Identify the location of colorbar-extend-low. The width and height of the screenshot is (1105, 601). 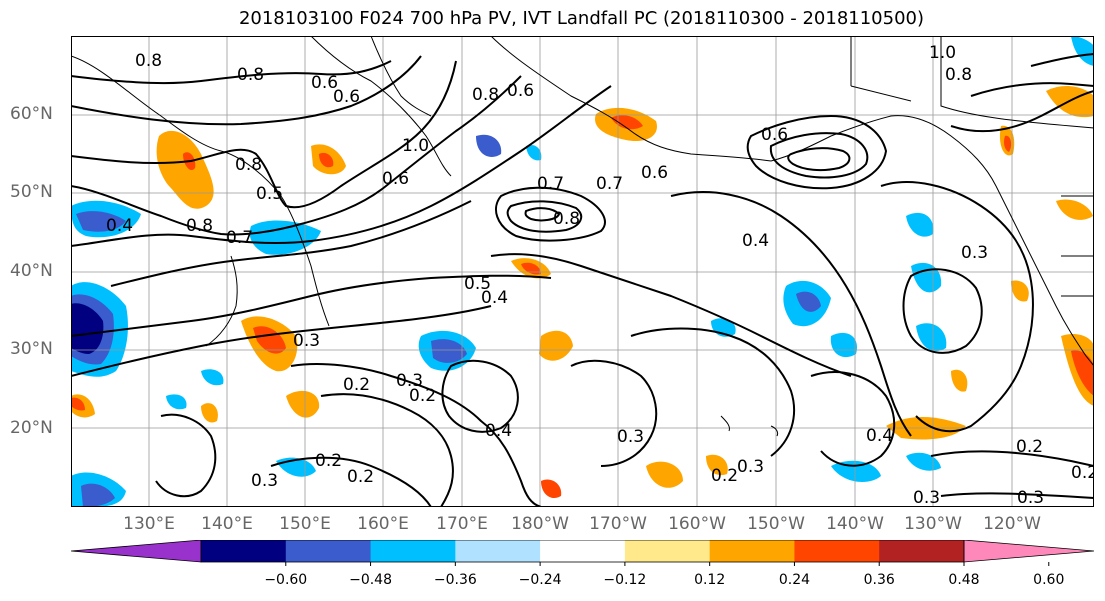
(136, 551).